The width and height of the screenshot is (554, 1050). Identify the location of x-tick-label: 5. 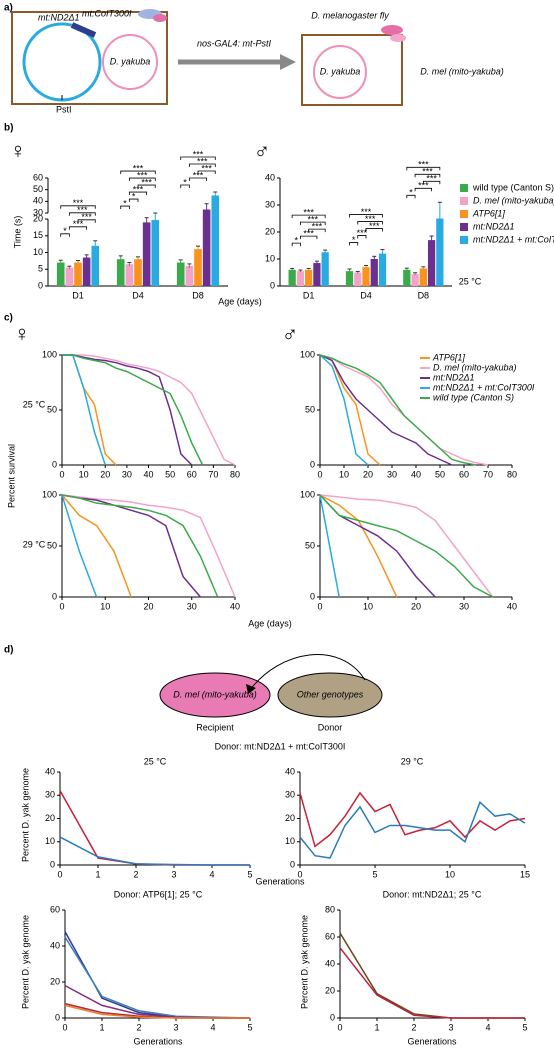
(249, 874).